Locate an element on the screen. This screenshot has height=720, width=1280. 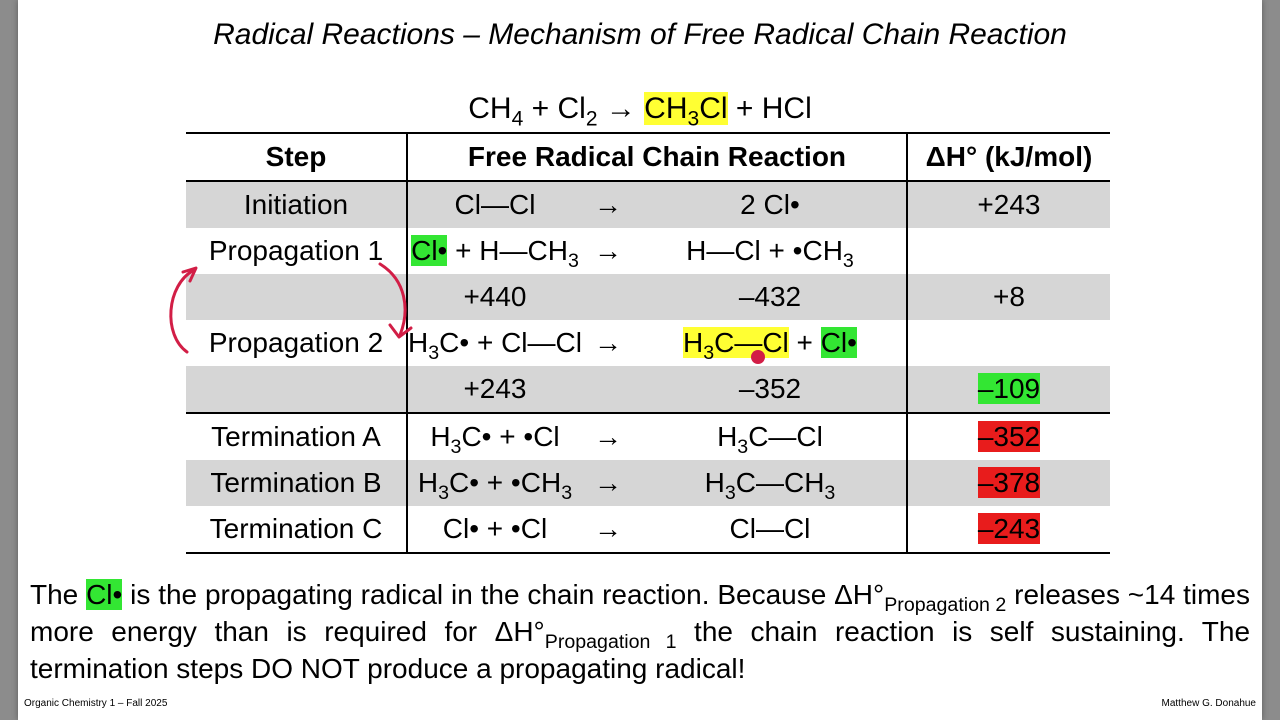
table-row: +243 –352 –109 is located at coordinates (648, 389).